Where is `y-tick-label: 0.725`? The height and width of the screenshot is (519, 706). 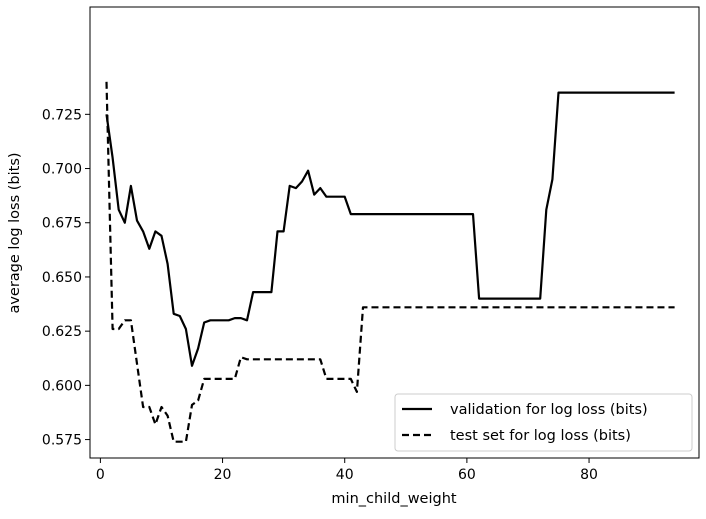 y-tick-label: 0.725 is located at coordinates (62, 115).